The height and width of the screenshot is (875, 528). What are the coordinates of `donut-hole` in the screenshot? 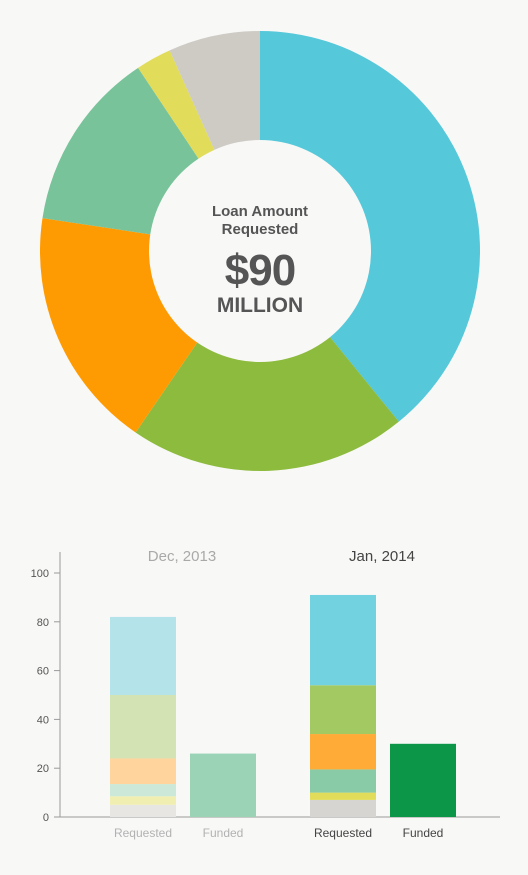 It's located at (260, 251).